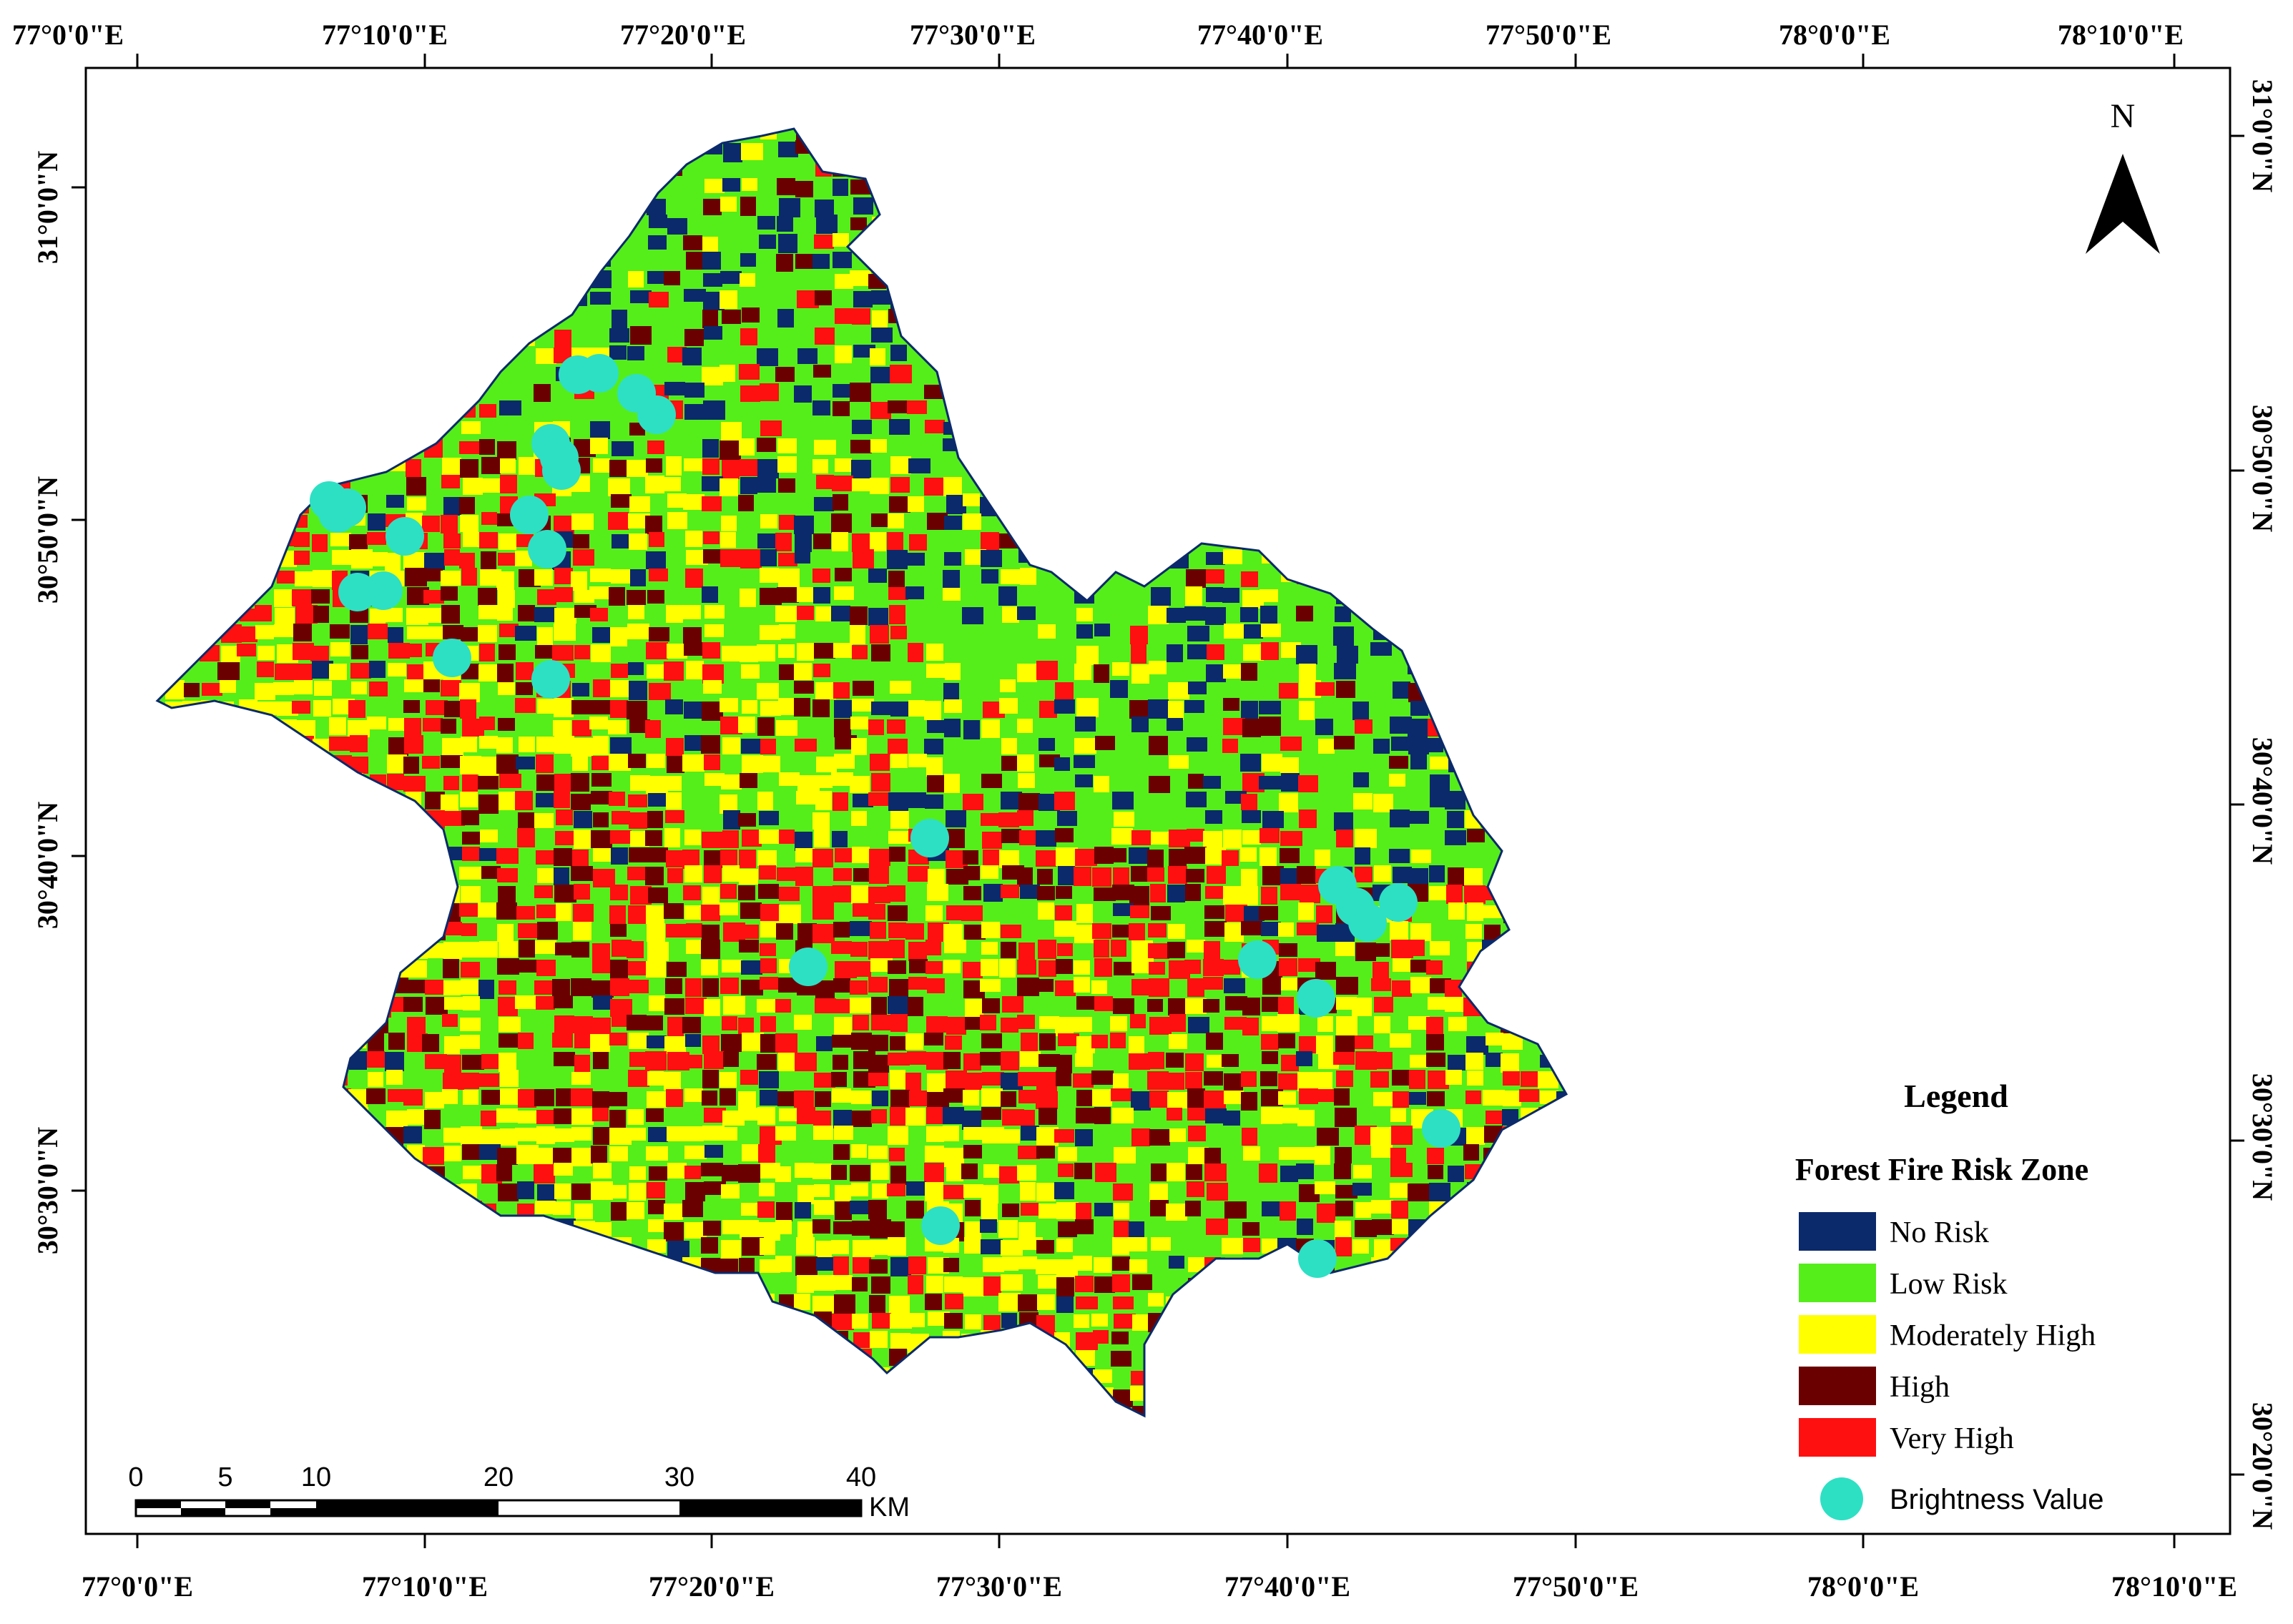 The width and height of the screenshot is (2293, 1624). I want to click on bottom-lon-label: 77°30'0"E, so click(999, 1586).